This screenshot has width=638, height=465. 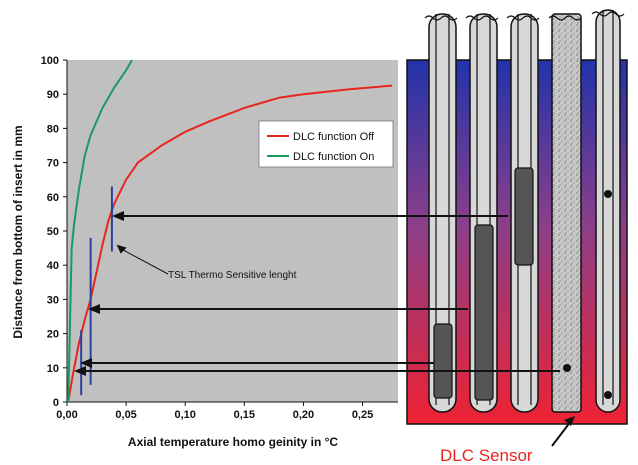 I want to click on y-tick-label: 80, so click(x=53, y=129).